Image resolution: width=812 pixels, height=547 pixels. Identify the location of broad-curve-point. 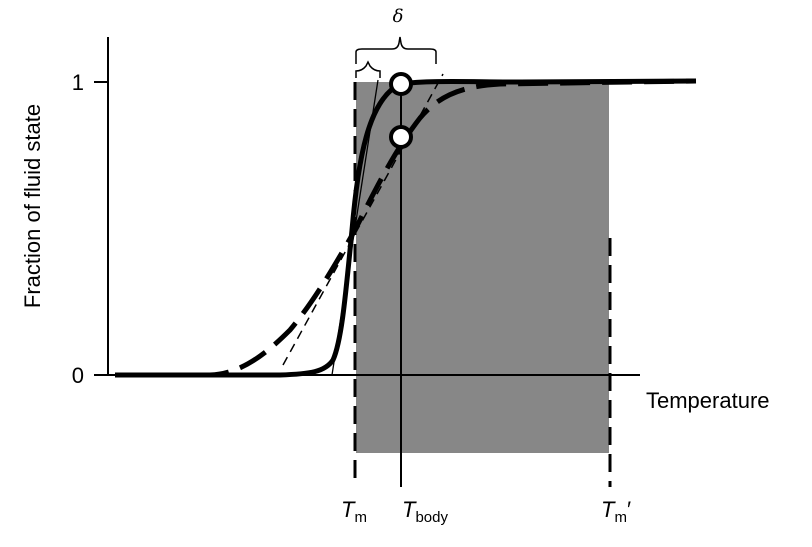
(401, 137).